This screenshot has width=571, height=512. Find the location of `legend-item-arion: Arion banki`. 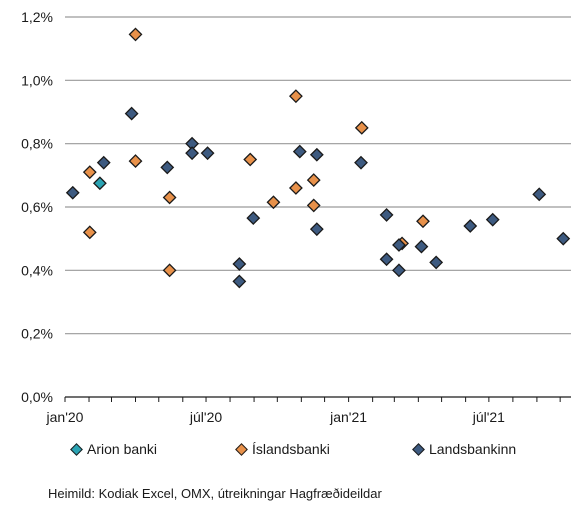

legend-item-arion: Arion banki is located at coordinates (114, 449).